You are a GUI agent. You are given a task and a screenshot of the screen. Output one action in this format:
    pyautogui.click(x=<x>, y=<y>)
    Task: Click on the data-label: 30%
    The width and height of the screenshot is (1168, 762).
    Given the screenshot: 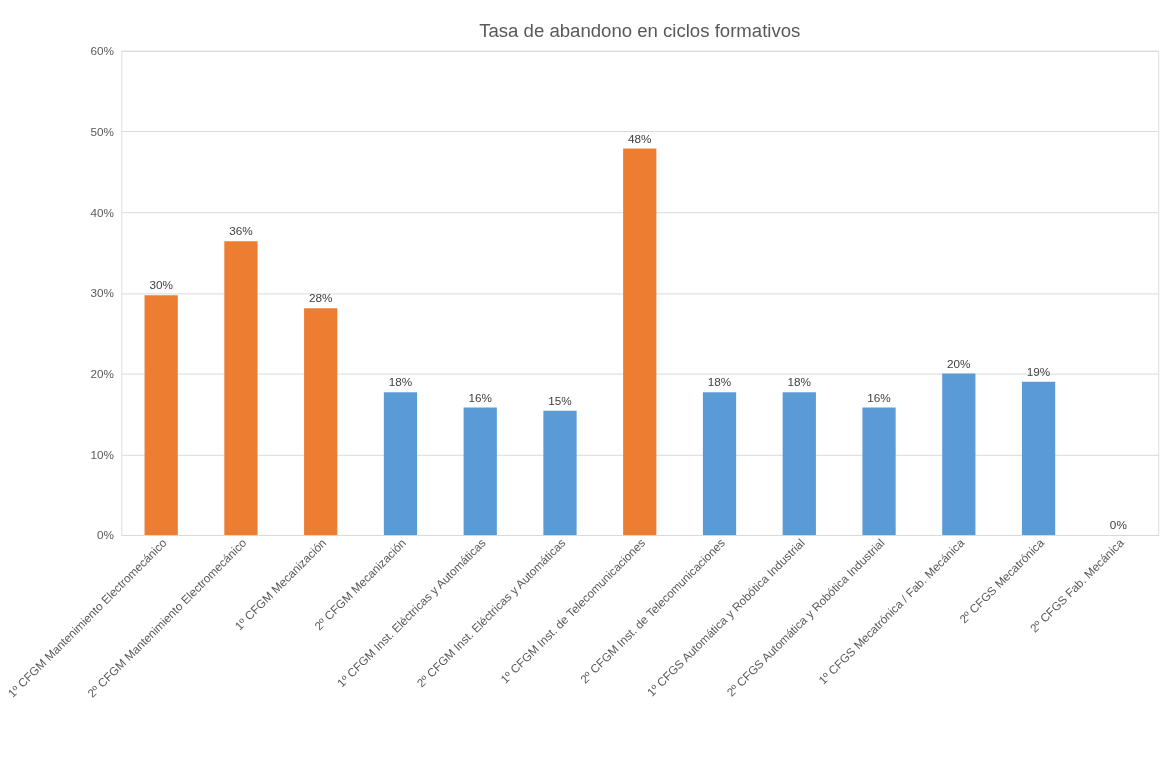 What is the action you would take?
    pyautogui.click(x=161, y=285)
    